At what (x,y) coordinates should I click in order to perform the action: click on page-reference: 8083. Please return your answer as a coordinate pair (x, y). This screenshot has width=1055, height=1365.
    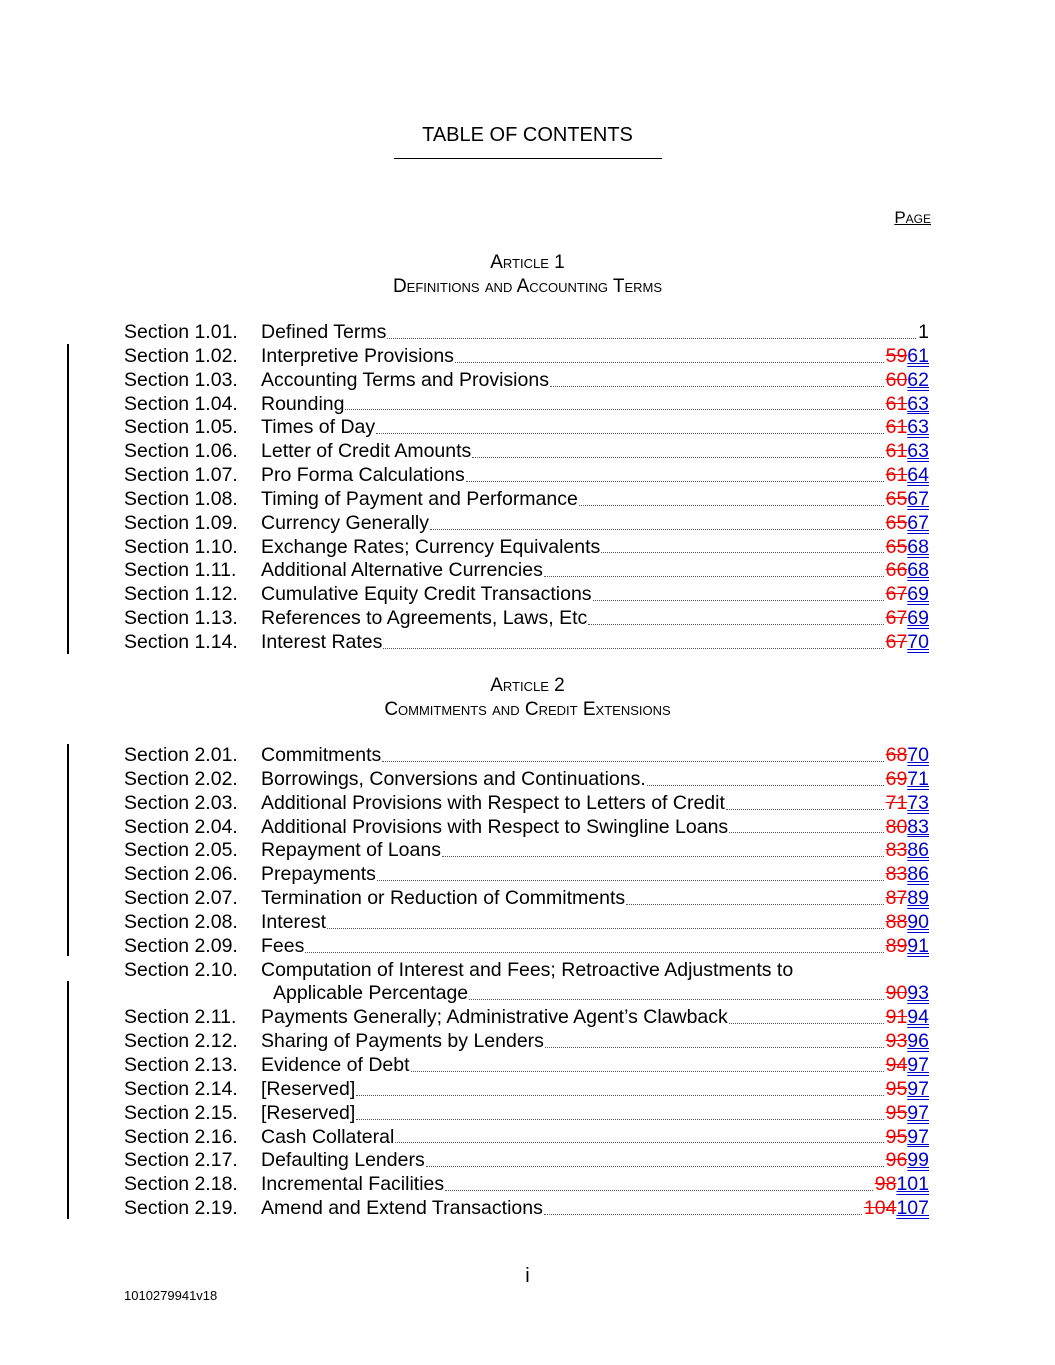
    Looking at the image, I should click on (907, 828).